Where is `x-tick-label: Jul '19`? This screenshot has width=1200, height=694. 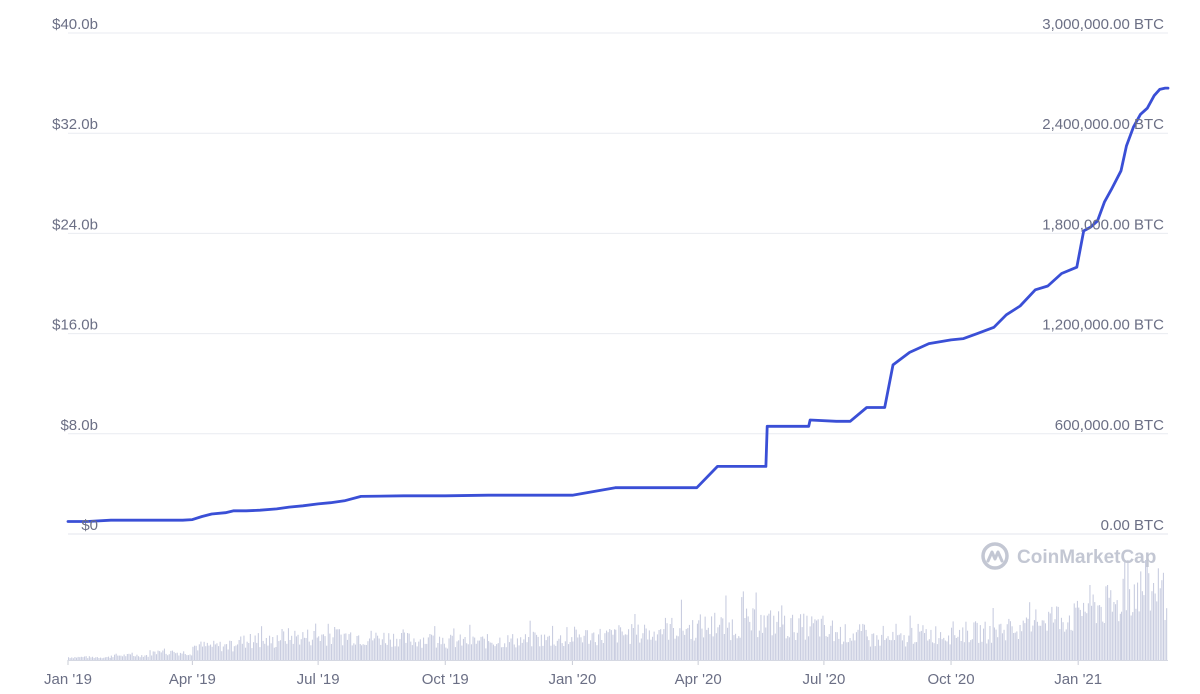 x-tick-label: Jul '19 is located at coordinates (318, 679).